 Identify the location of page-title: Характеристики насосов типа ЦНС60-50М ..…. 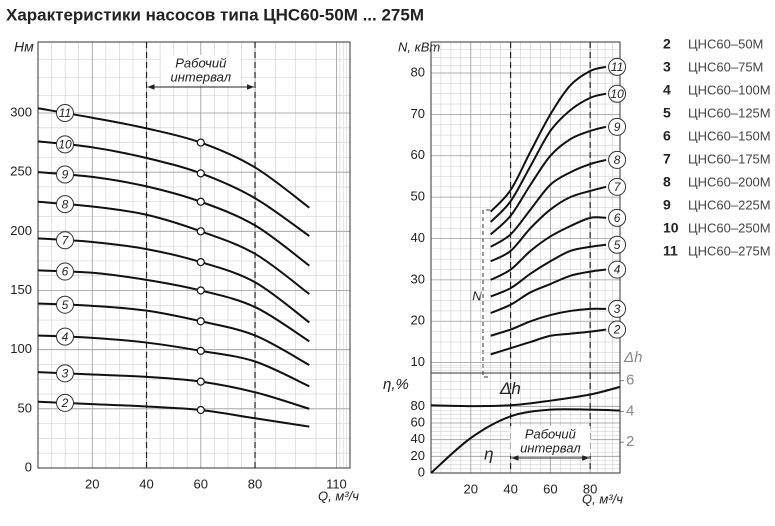
(215, 14).